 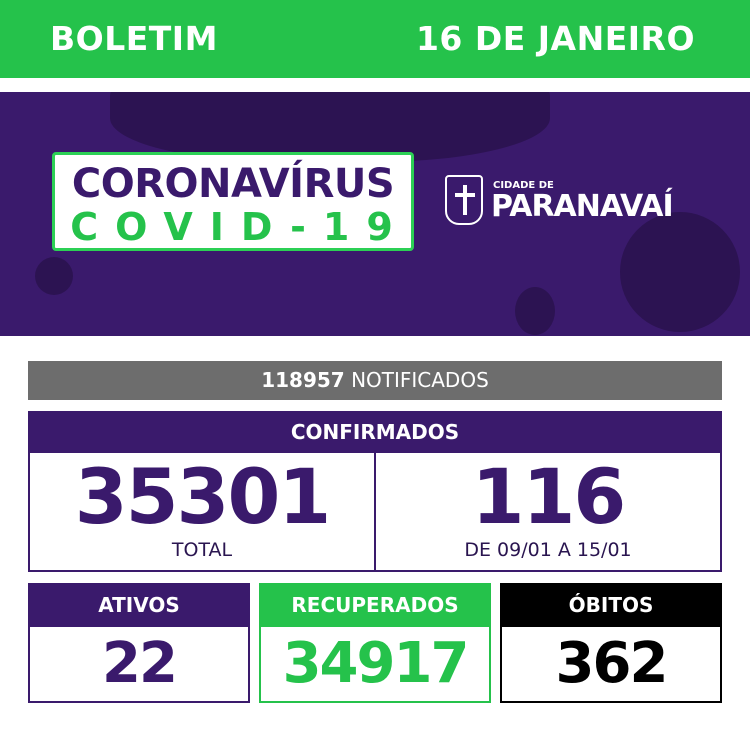 I want to click on header-bar: BOLETIM 16 DE JANEIRO, so click(x=375, y=39).